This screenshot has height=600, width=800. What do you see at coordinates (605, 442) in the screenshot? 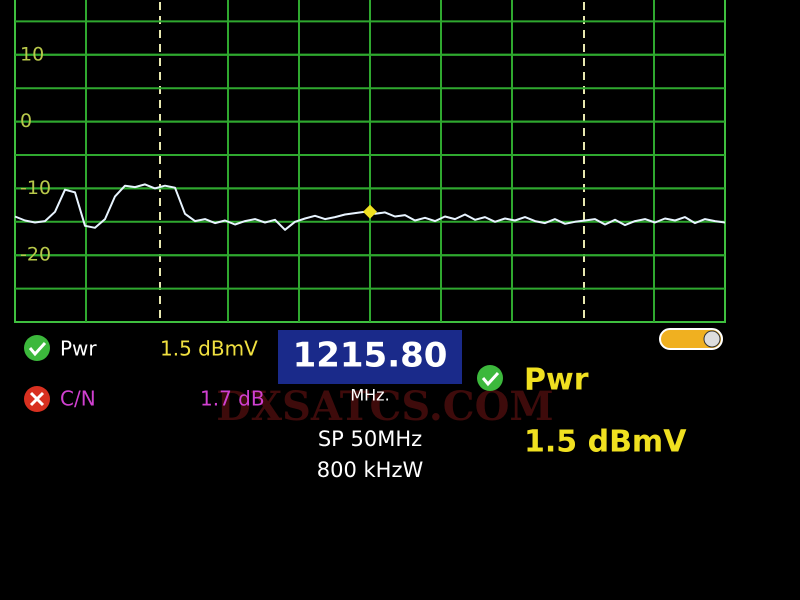
I see `big-power-value: 1.5 dBmV` at bounding box center [605, 442].